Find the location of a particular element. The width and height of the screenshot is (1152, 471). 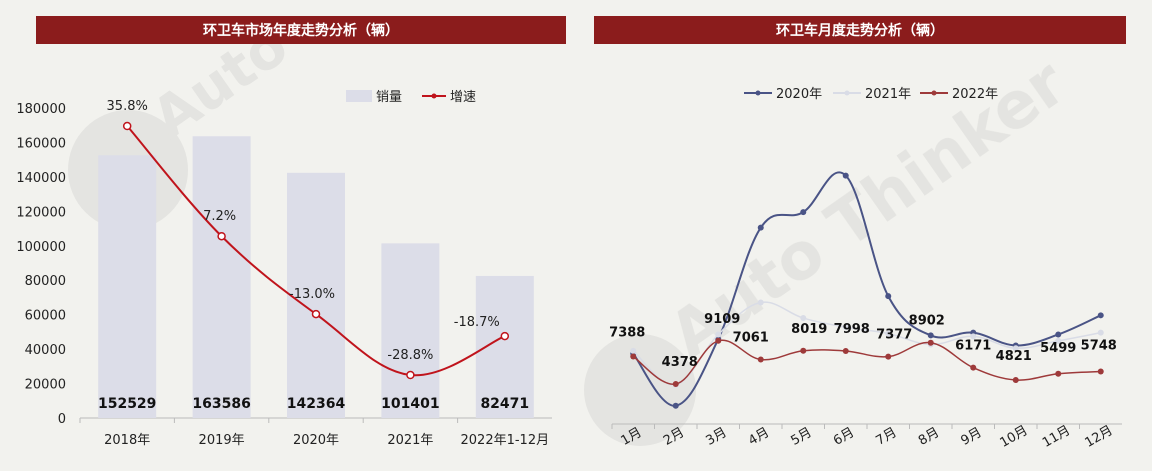

growth-data-label: 35.8% is located at coordinates (127, 106).